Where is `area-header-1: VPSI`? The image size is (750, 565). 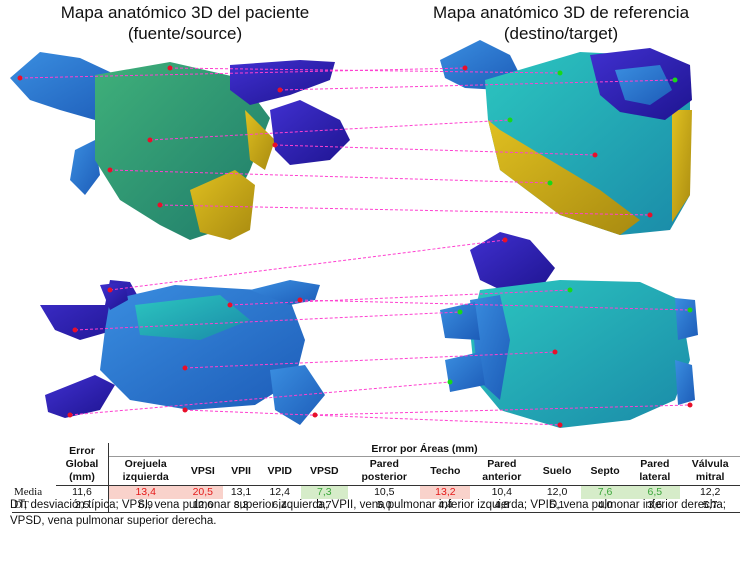
area-header-1: VPSI is located at coordinates (203, 471).